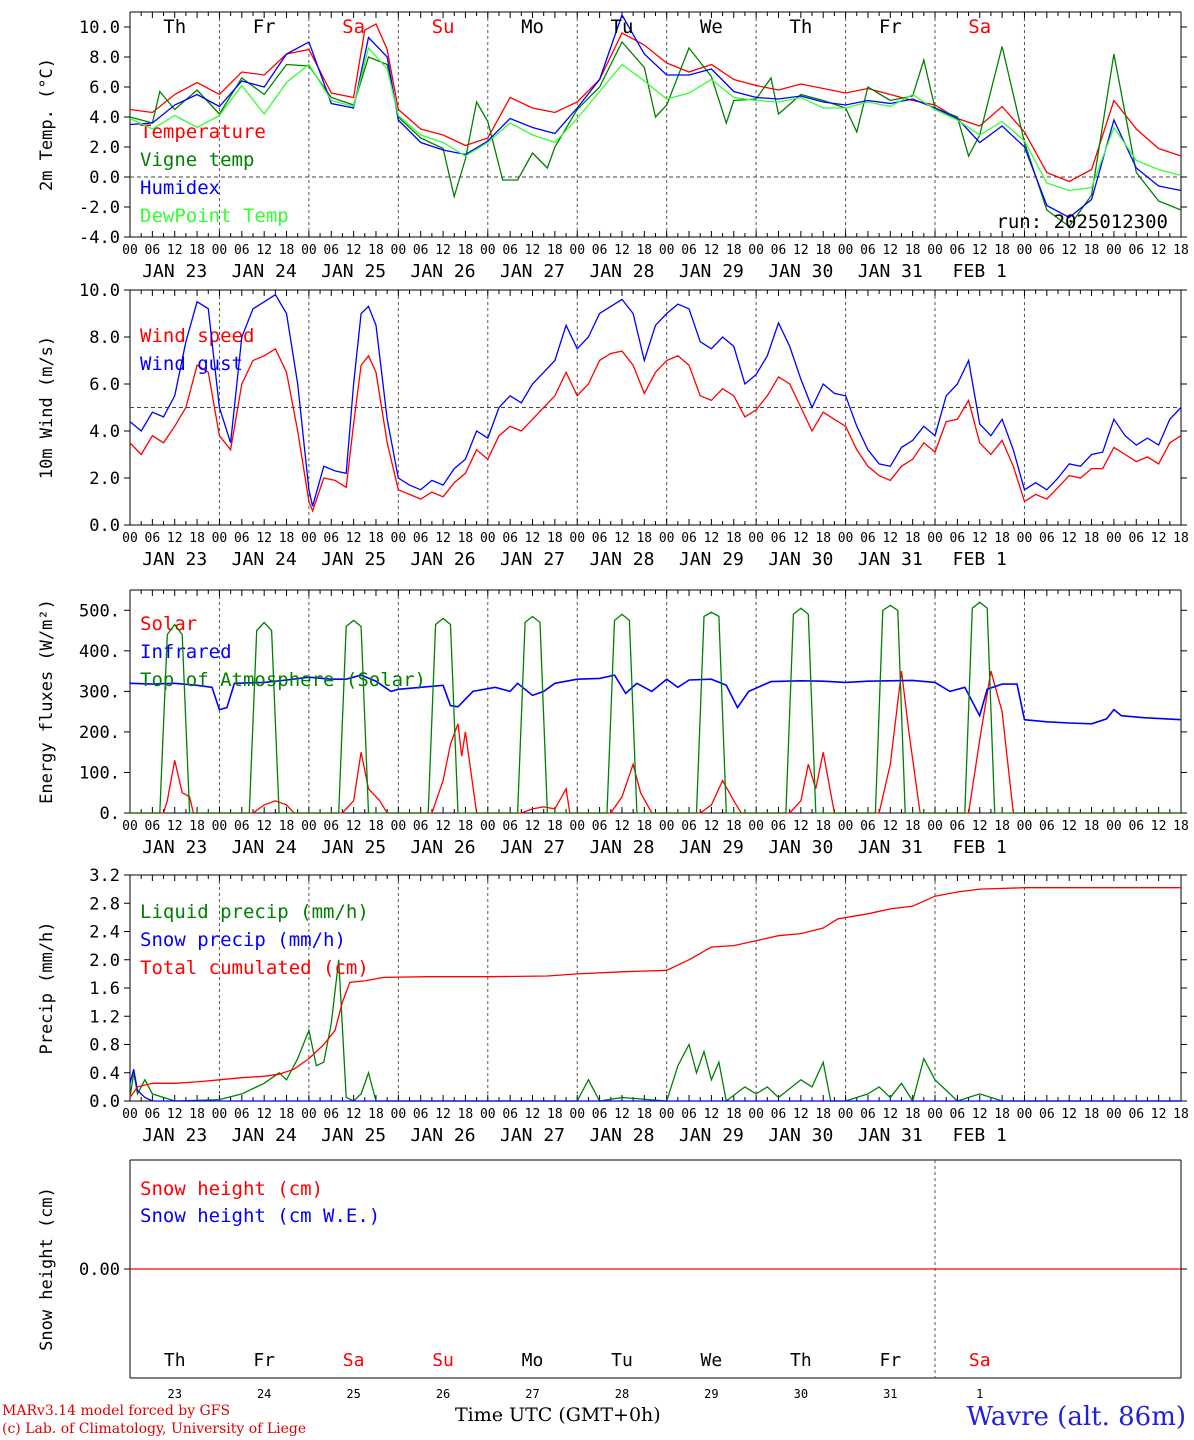 The width and height of the screenshot is (1194, 1440). What do you see at coordinates (890, 27) in the screenshot?
I see `day-of-week-label: Fr` at bounding box center [890, 27].